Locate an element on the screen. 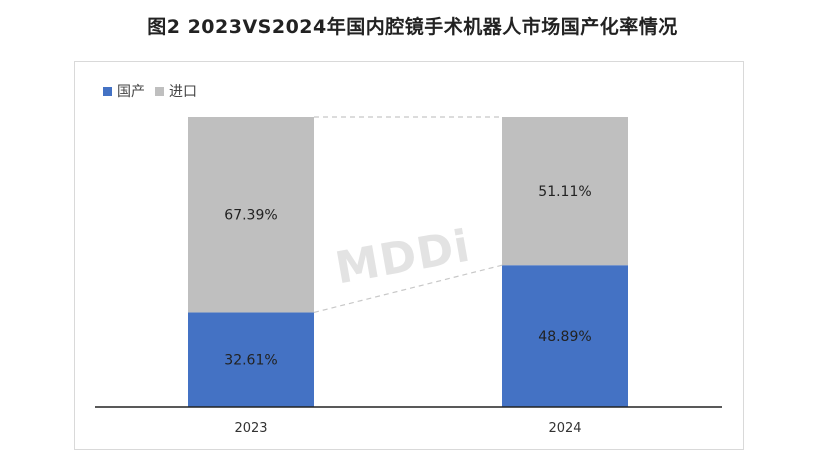 This screenshot has width=825, height=475. data-label-2023-series-0: 32.61% is located at coordinates (250, 361).